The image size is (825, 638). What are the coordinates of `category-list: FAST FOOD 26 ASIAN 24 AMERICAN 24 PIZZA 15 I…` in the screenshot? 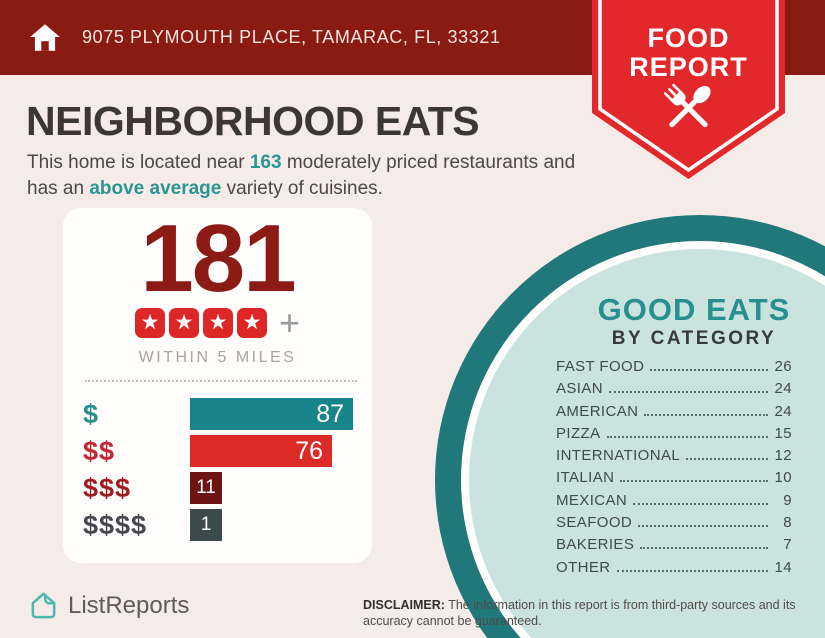 It's located at (674, 469).